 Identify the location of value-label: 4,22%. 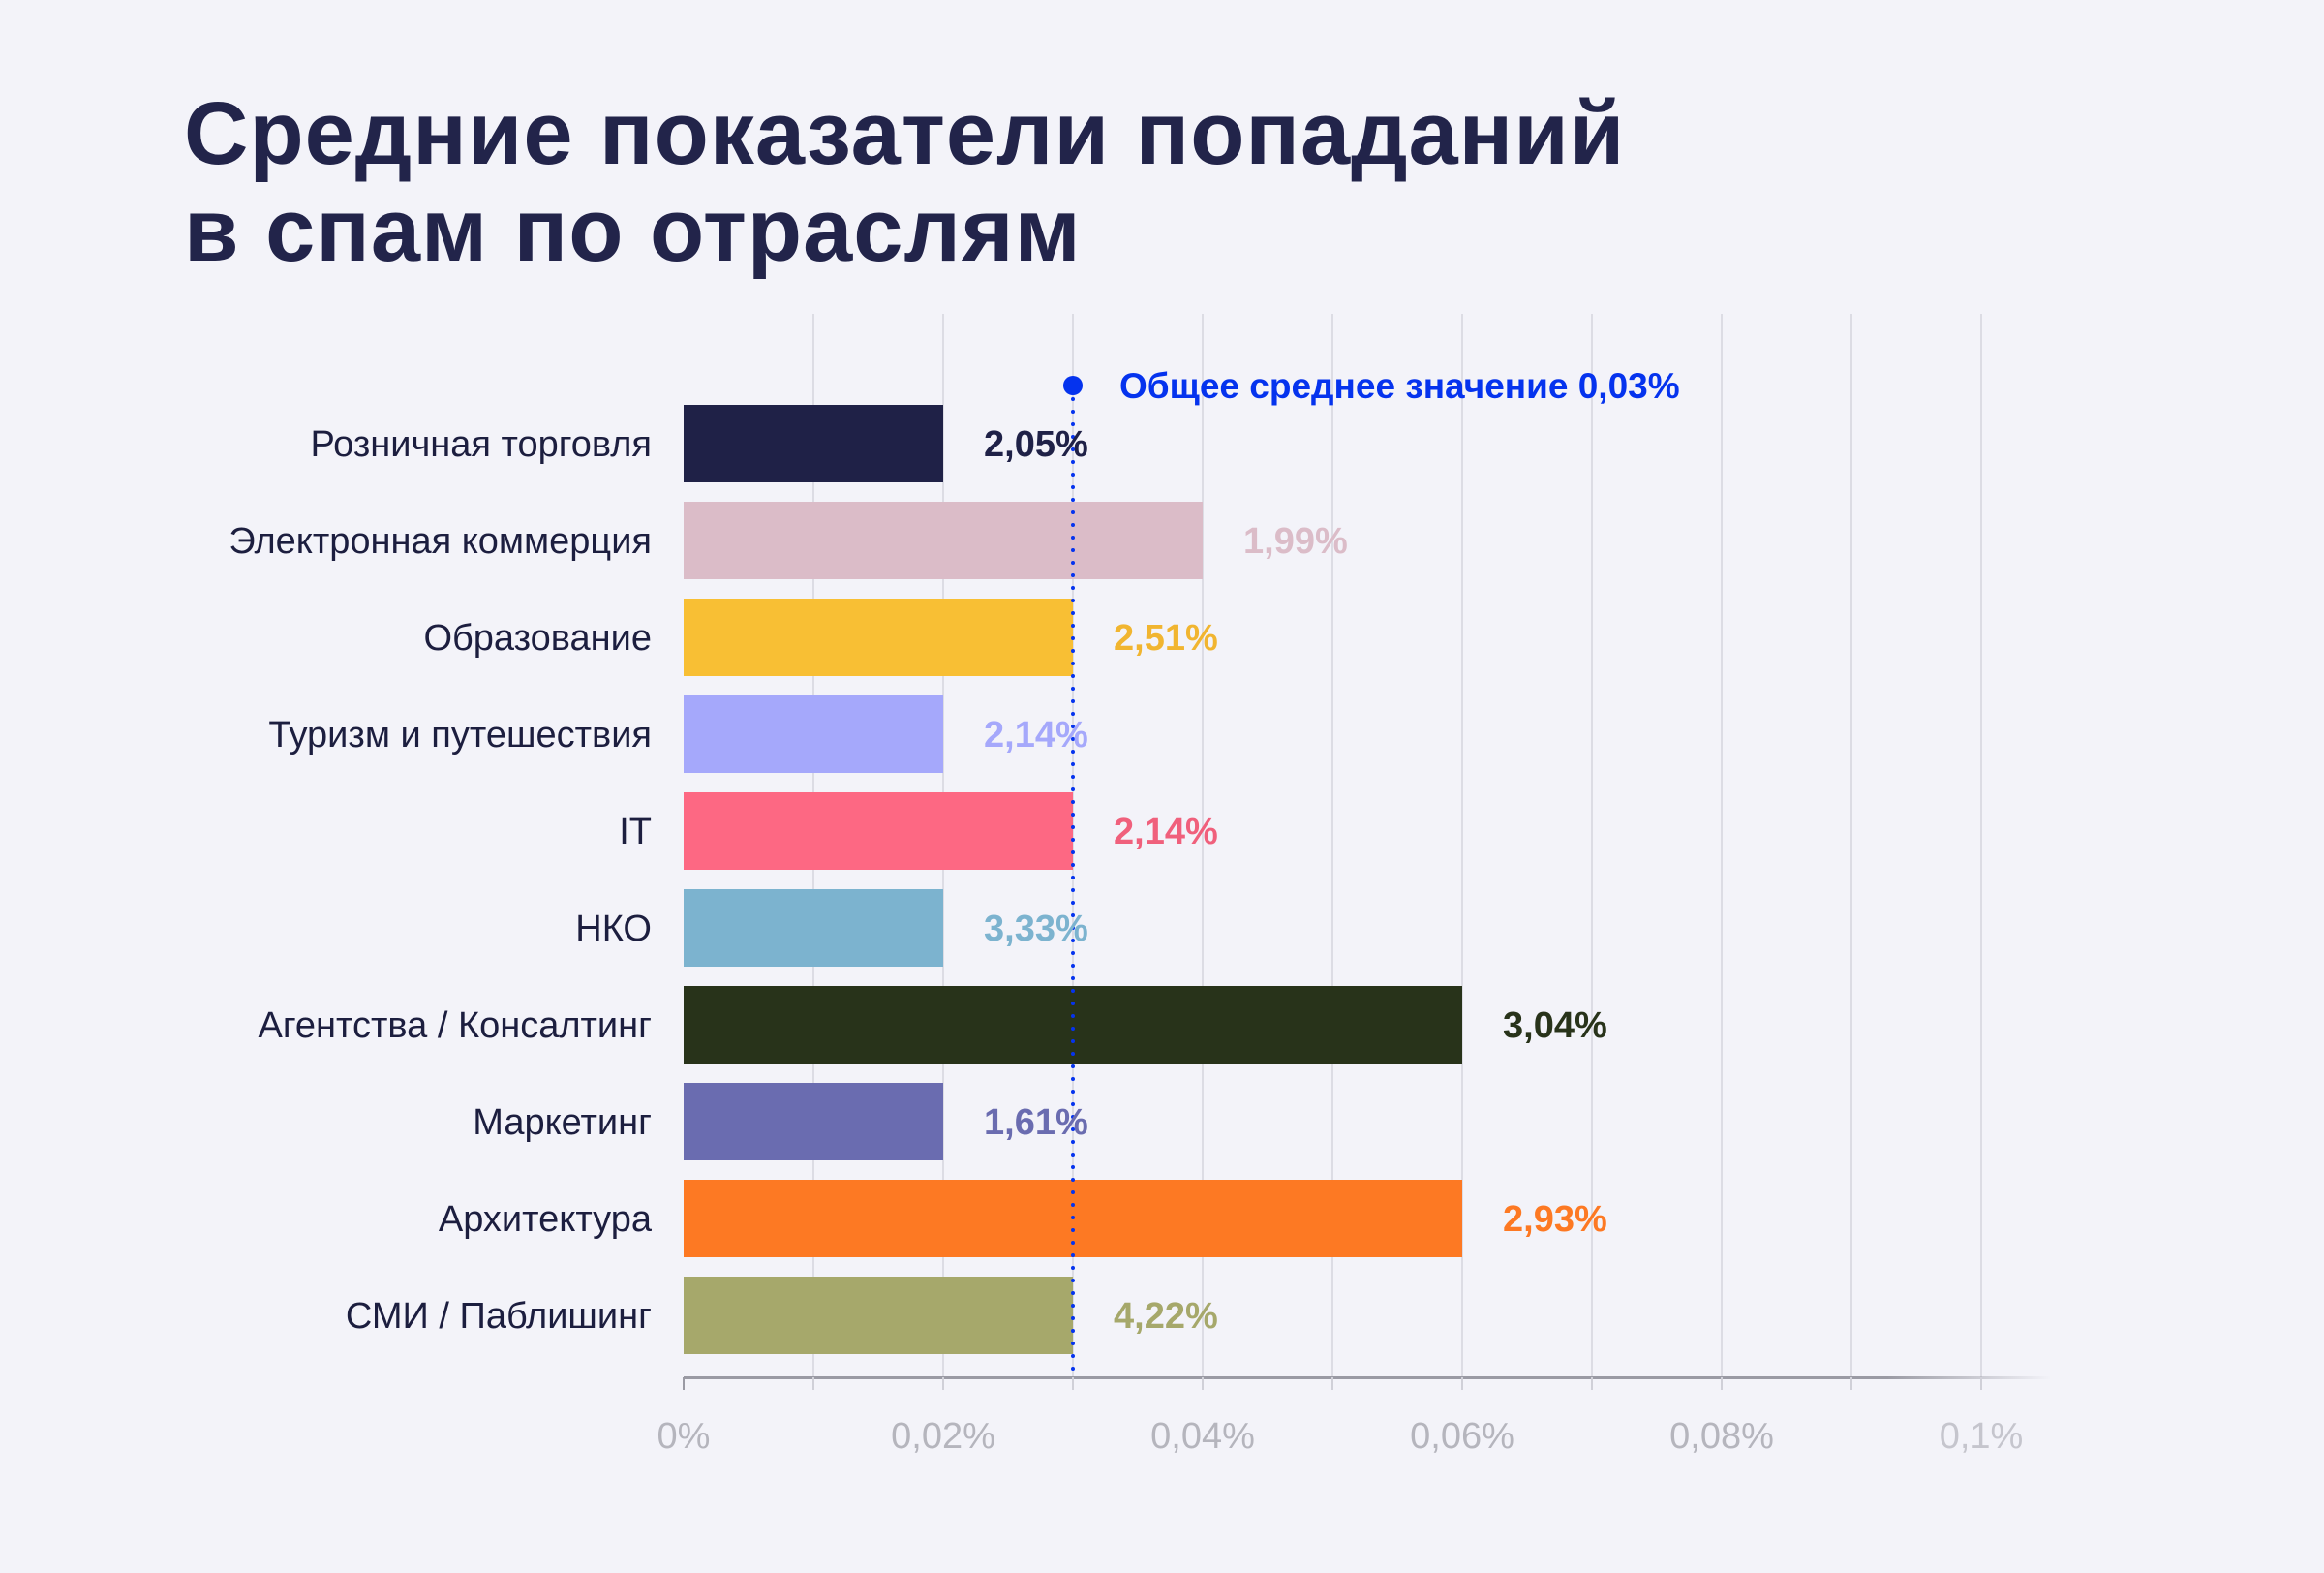
(1166, 1316).